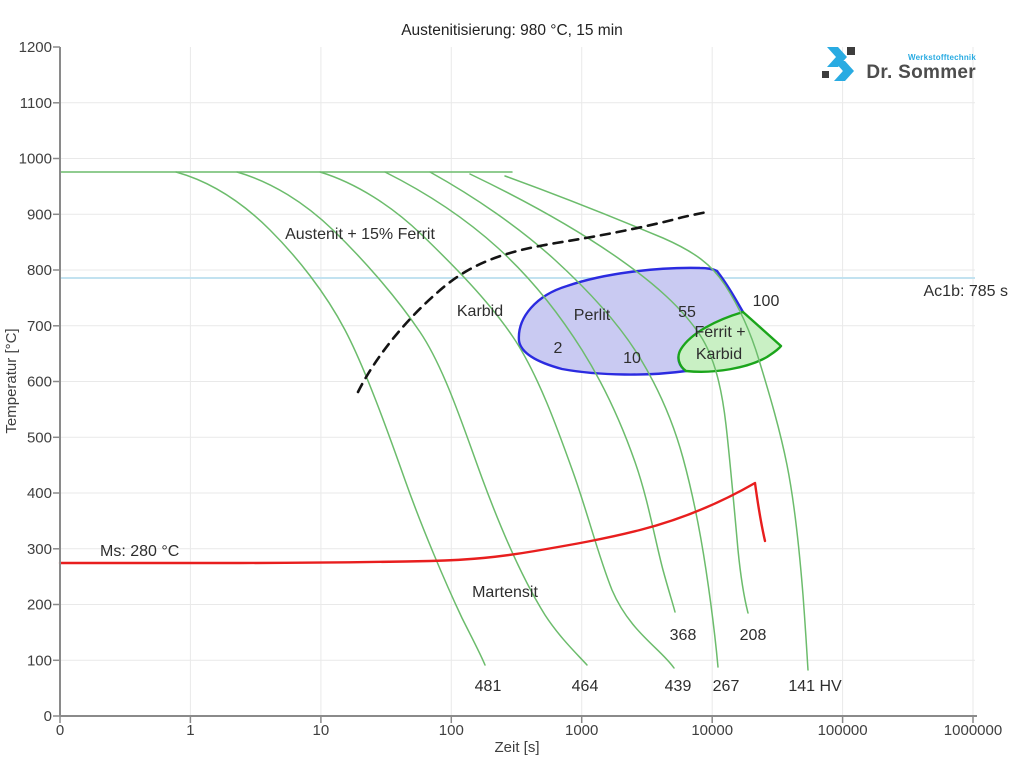 Image resolution: width=1024 pixels, height=768 pixels. What do you see at coordinates (753, 635) in the screenshot?
I see `label-hv-208: 208` at bounding box center [753, 635].